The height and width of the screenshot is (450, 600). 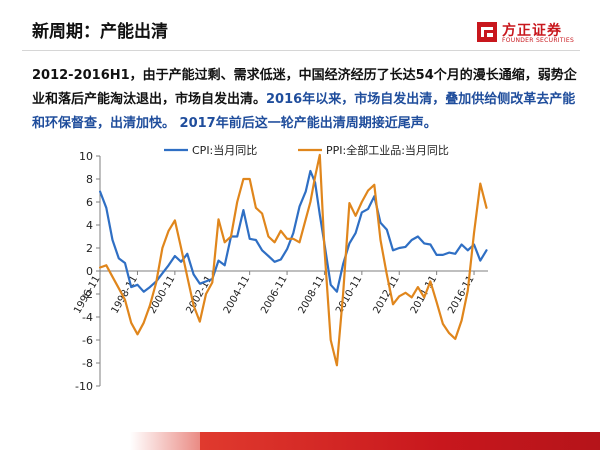 What do you see at coordinates (312, 295) in the screenshot?
I see `x-tick-label: 2008-11` at bounding box center [312, 295].